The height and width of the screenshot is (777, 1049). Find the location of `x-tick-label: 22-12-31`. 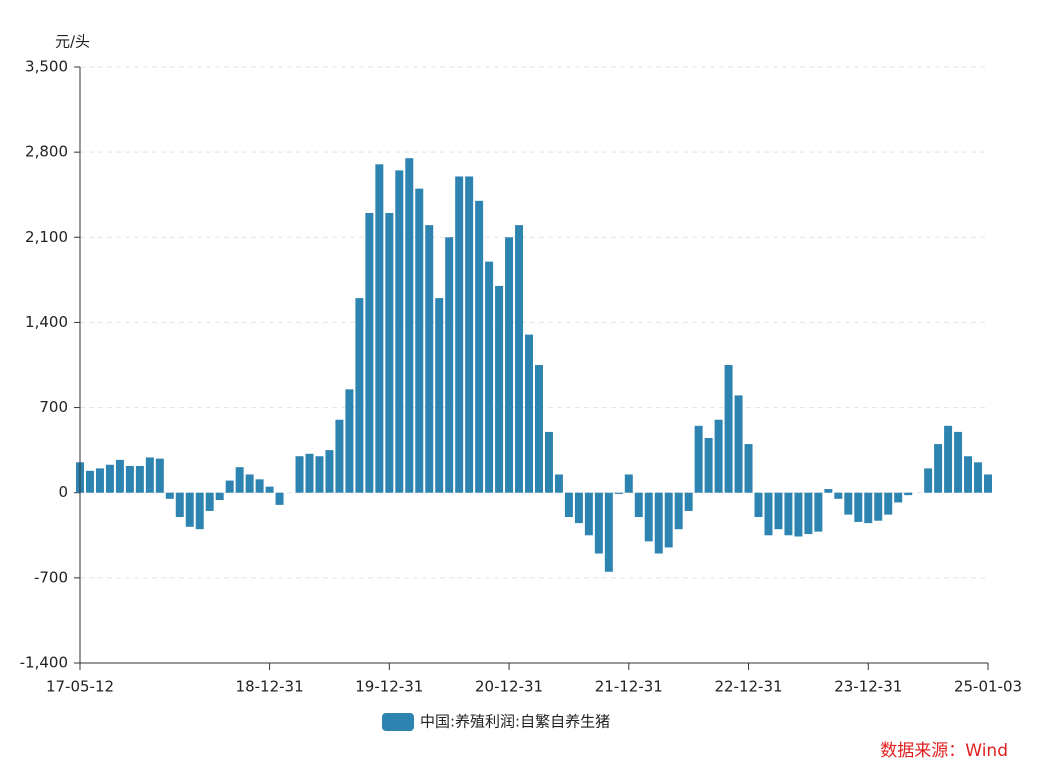

x-tick-label: 22-12-31 is located at coordinates (748, 687).